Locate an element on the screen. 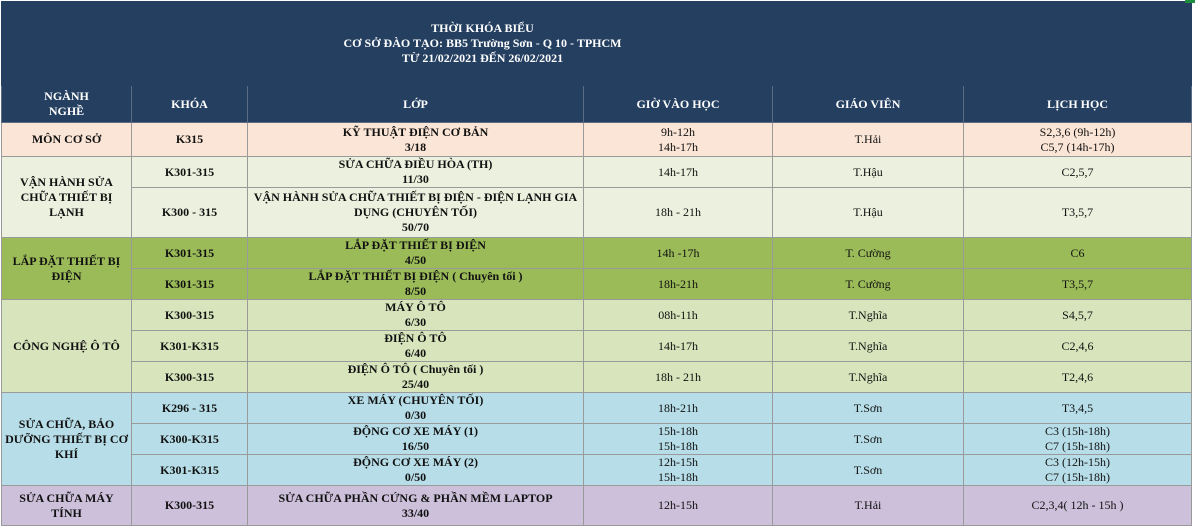 The image size is (1195, 532). lop-name: SỬA CHỮA ĐIỀU HÒA (TH) is located at coordinates (415, 164).